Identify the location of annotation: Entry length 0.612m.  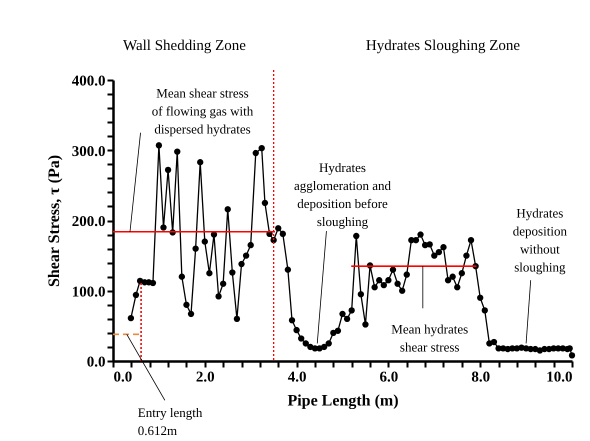
(170, 421).